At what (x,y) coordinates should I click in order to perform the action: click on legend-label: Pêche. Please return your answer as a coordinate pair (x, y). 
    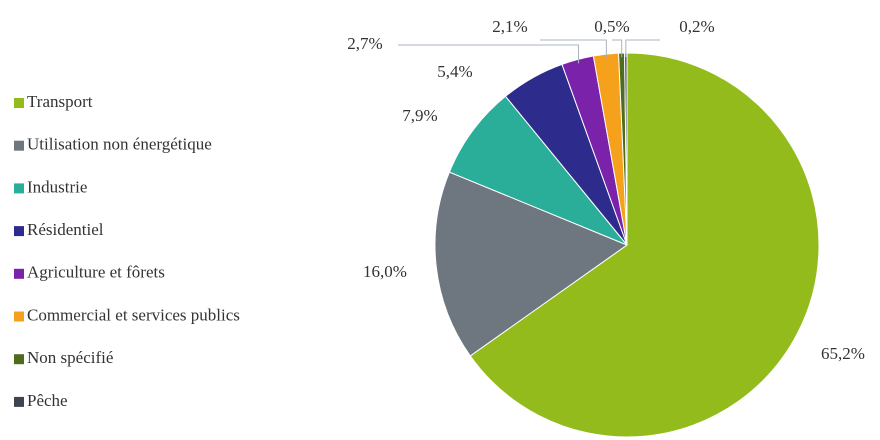
    Looking at the image, I should click on (47, 400).